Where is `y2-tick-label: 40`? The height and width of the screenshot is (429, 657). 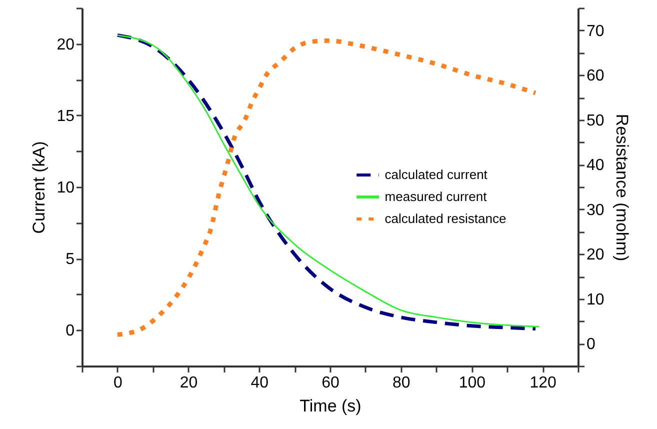 y2-tick-label: 40 is located at coordinates (595, 165).